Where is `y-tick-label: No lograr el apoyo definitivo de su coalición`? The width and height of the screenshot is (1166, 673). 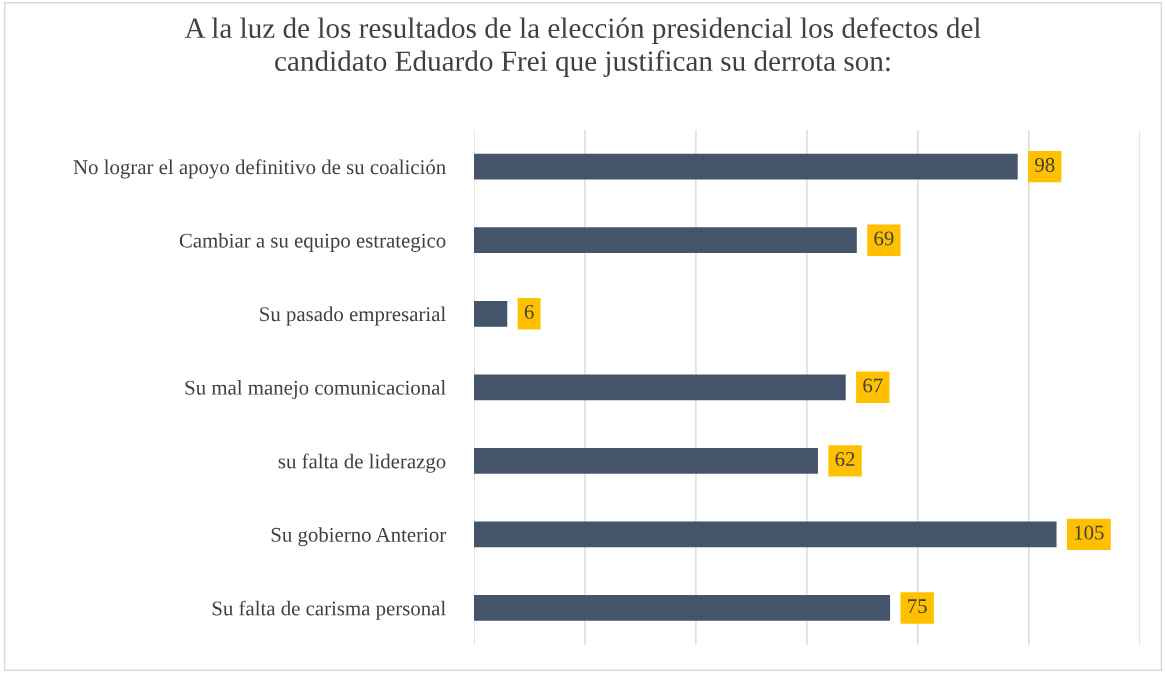
y-tick-label: No lograr el apoyo definitivo de su coalición is located at coordinates (259, 169).